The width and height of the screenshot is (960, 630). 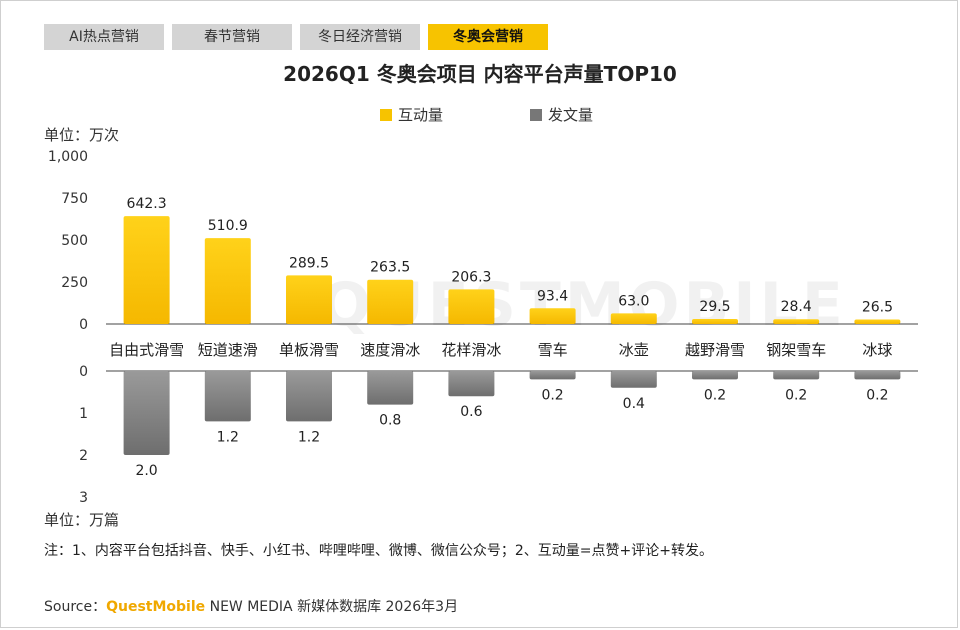 I want to click on source-brand: QuestMobile, so click(x=156, y=607).